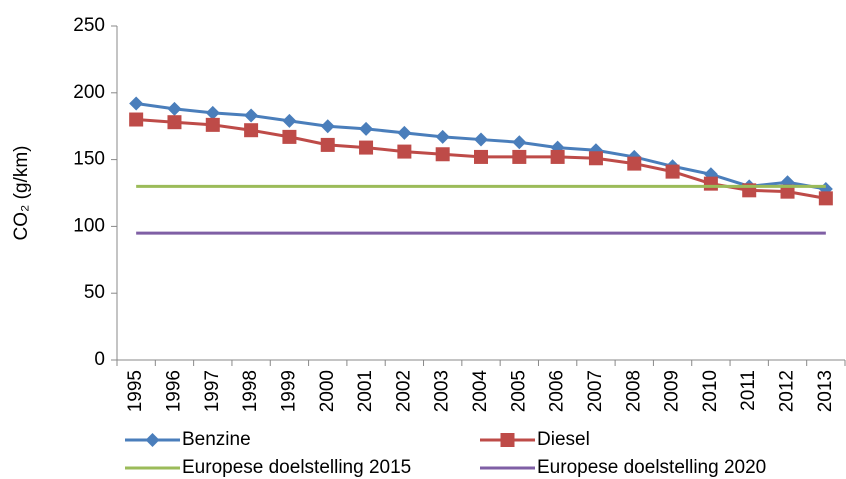  I want to click on x-tick-label: 2006, so click(557, 391).